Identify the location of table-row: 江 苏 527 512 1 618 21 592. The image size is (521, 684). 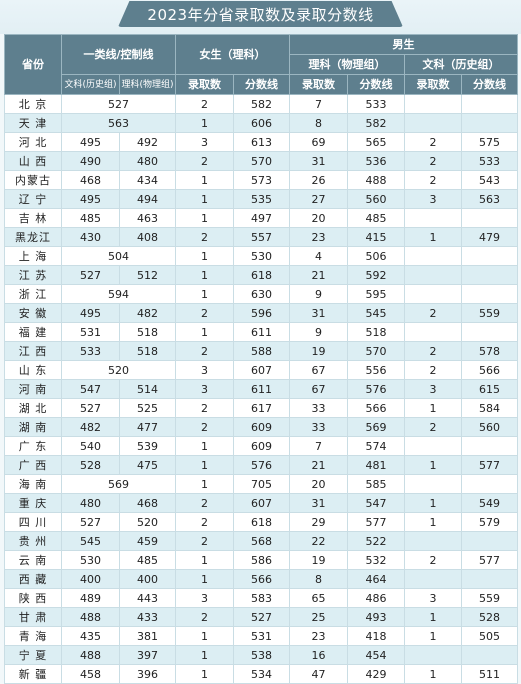
(261, 275).